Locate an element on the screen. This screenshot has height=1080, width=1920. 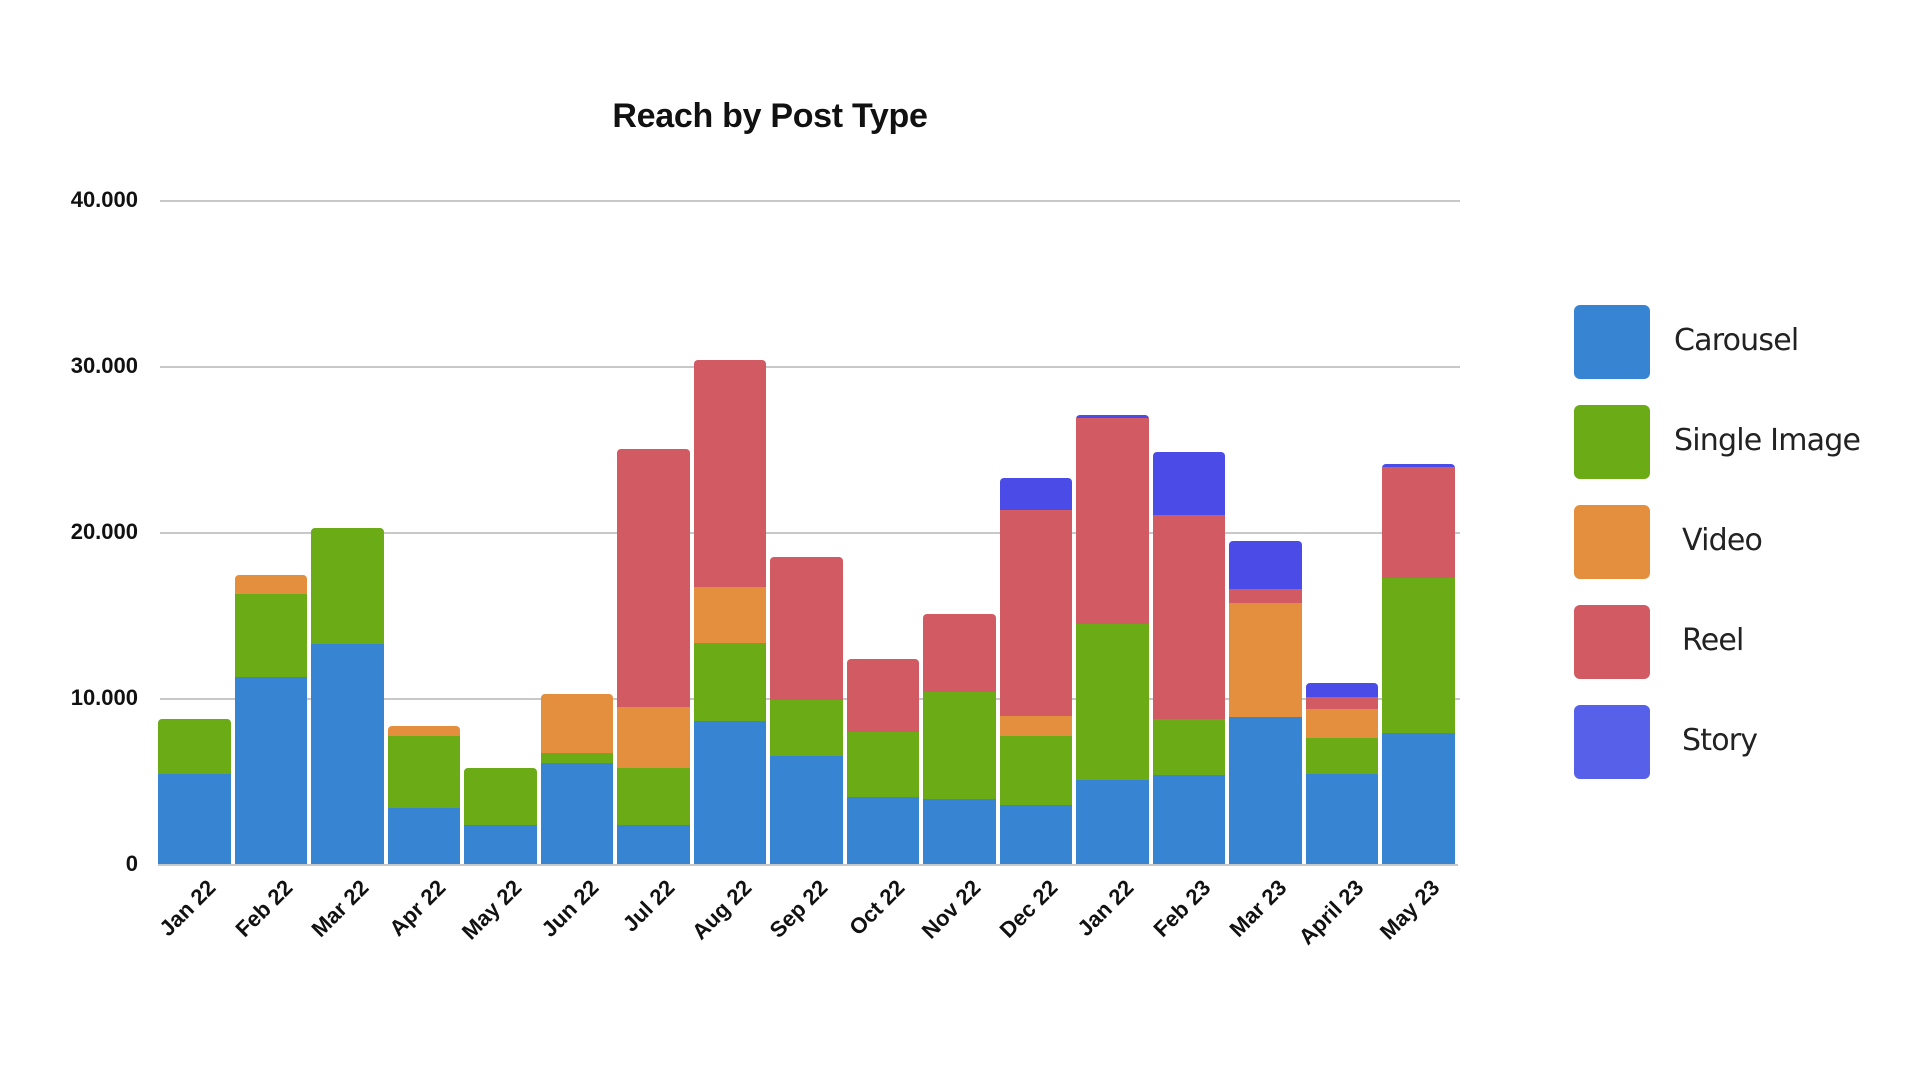
chart-legend: Carousel Single Image Video Reel Story is located at coordinates (1717, 555).